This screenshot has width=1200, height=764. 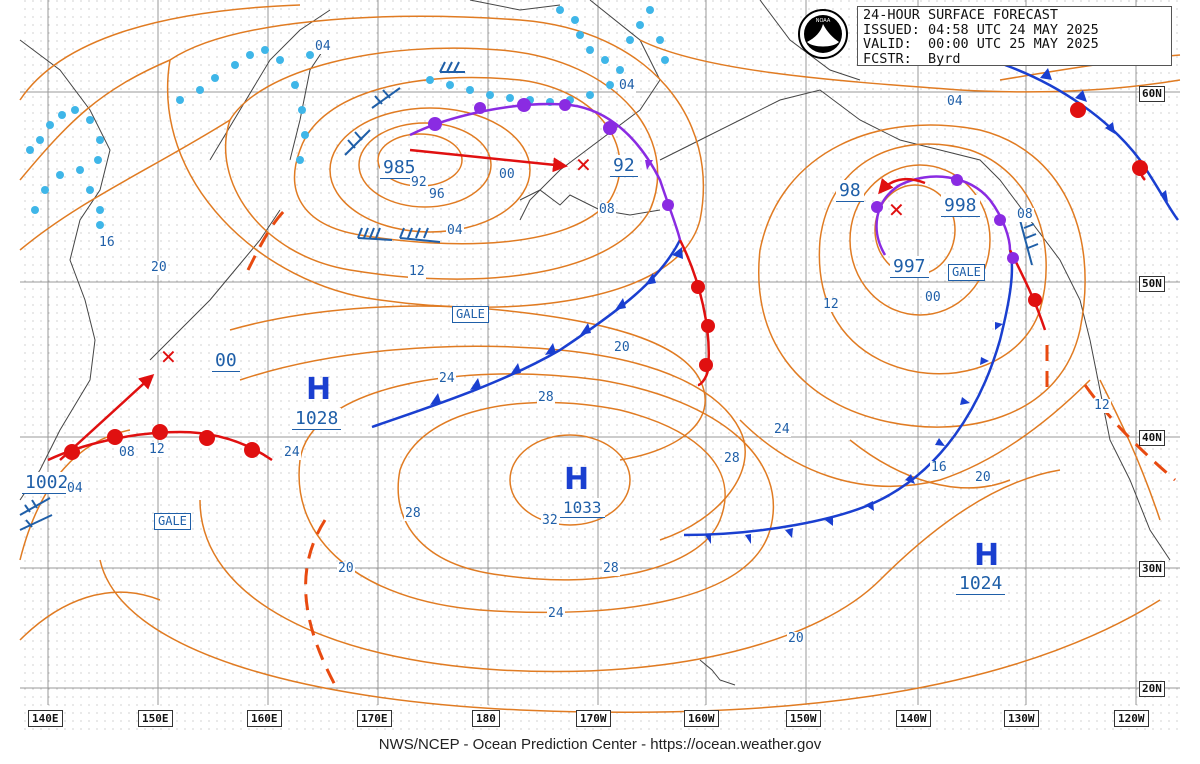 What do you see at coordinates (577, 479) in the screenshot?
I see `high-center-letter-2: H` at bounding box center [577, 479].